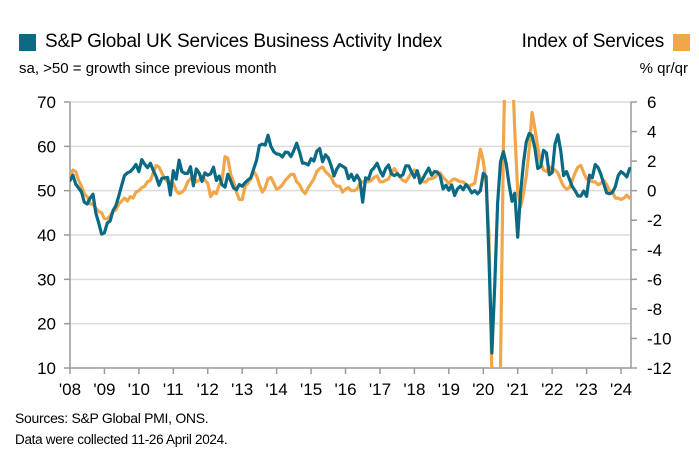  What do you see at coordinates (654, 250) in the screenshot?
I see `right-axis-tick-label: -4` at bounding box center [654, 250].